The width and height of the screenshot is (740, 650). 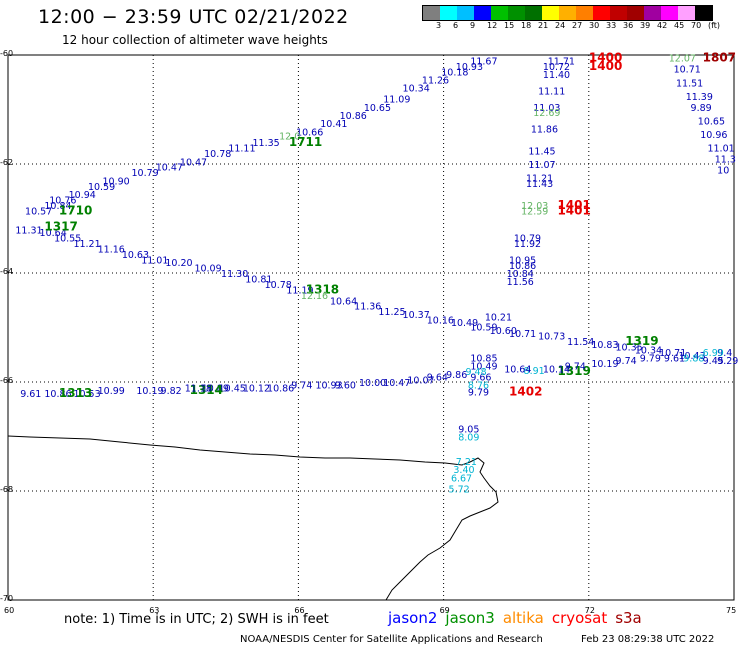 I want to click on wave-height-label: 11.3, so click(x=725, y=160).